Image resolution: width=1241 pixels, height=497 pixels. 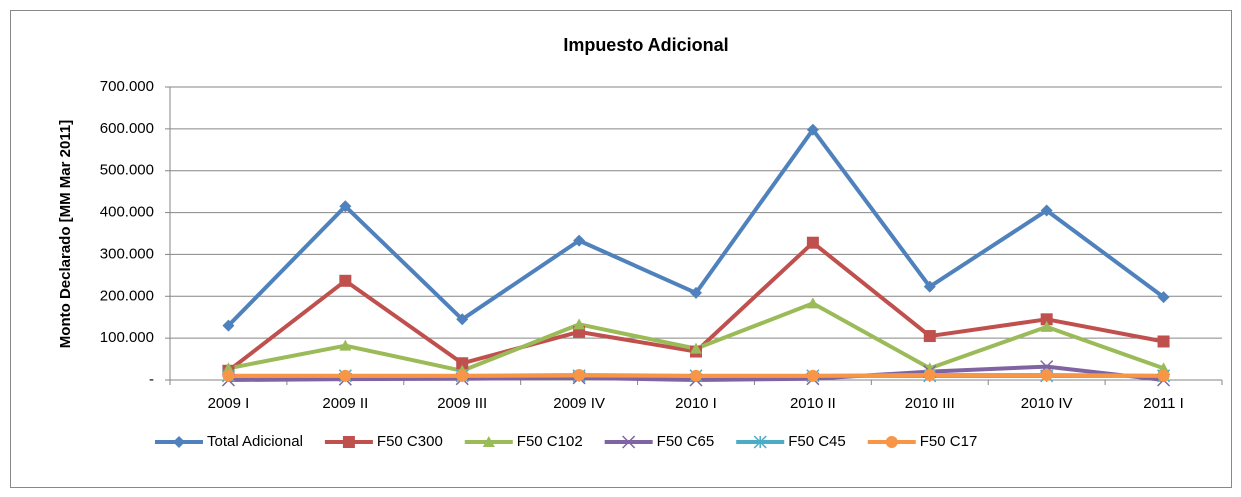 I want to click on legend-item: F50 C17, so click(x=922, y=441).